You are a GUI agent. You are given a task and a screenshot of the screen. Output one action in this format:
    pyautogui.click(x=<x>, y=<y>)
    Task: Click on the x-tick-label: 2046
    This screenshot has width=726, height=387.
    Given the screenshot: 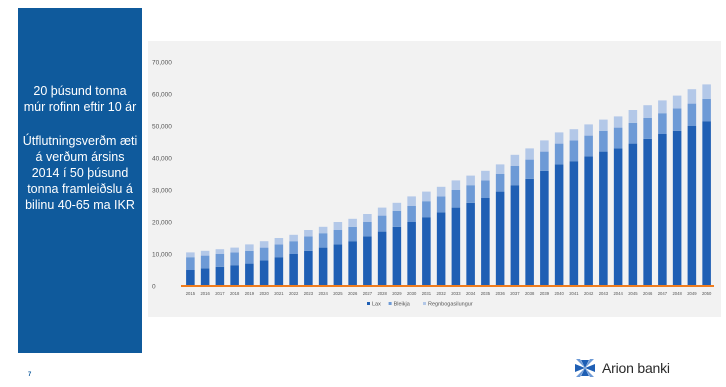 What is the action you would take?
    pyautogui.click(x=648, y=293)
    